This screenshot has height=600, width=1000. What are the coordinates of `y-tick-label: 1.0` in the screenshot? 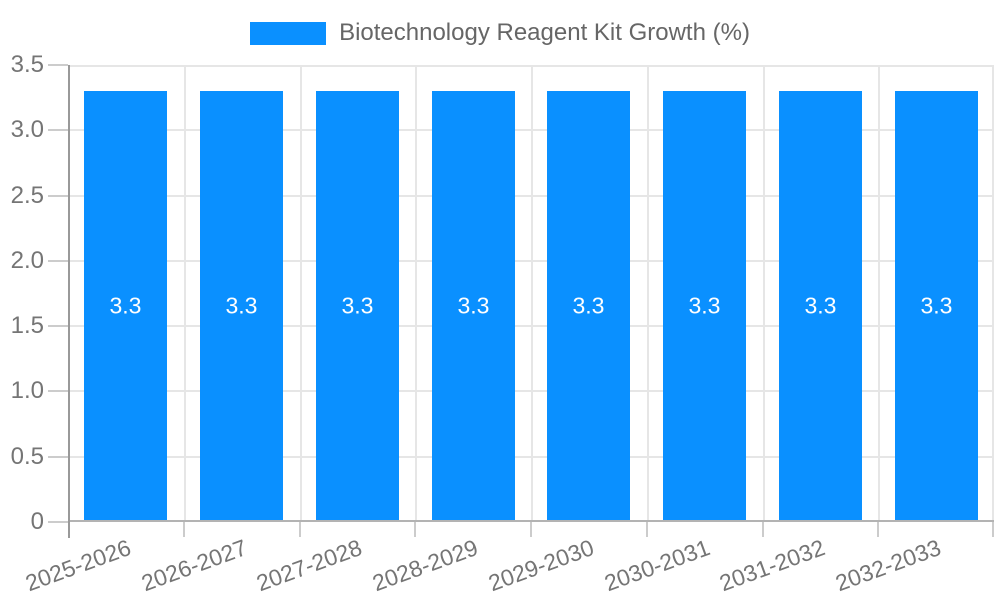 It's located at (27, 391).